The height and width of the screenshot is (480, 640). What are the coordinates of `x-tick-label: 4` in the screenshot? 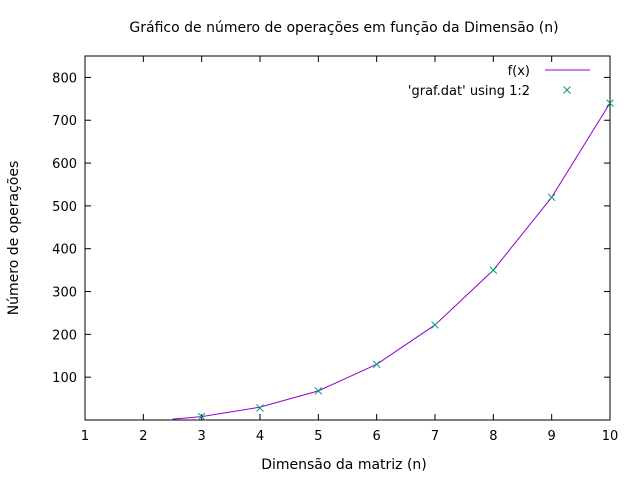 It's located at (260, 436).